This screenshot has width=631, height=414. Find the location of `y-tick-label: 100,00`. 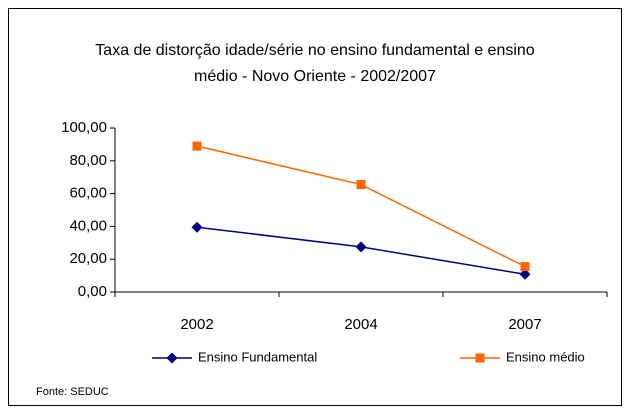

y-tick-label: 100,00 is located at coordinates (84, 127).